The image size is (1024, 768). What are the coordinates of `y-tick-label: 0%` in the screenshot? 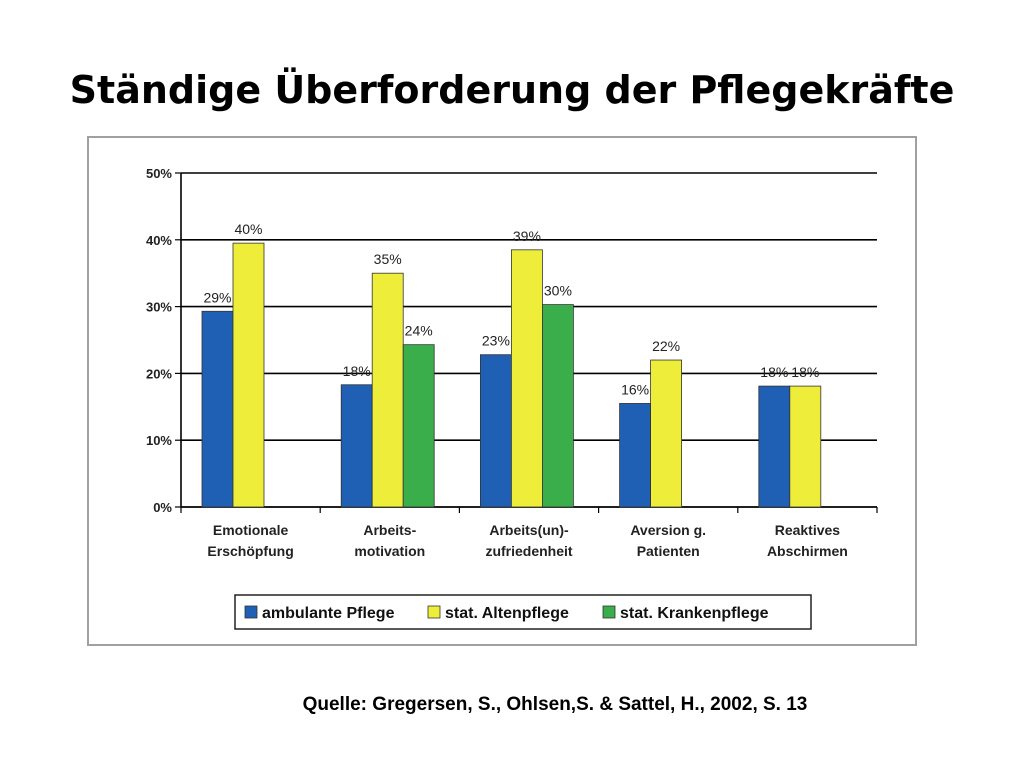 It's located at (162, 507).